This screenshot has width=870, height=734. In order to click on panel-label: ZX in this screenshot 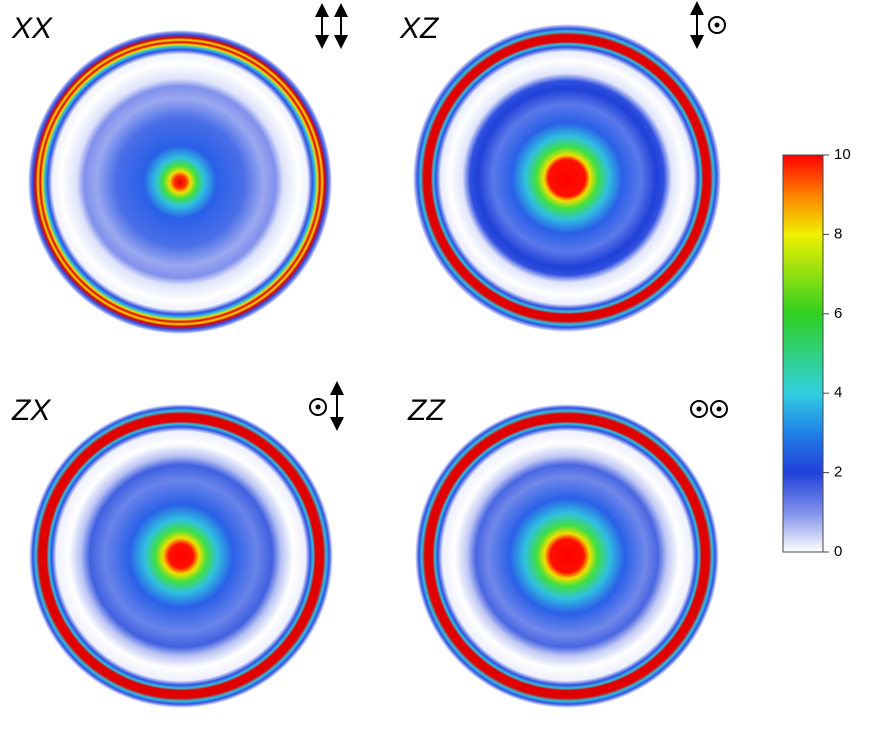, I will do `click(31, 410)`.